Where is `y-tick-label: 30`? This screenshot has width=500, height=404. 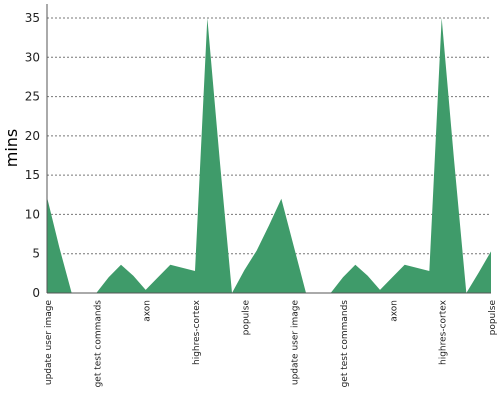 y-tick-label: 30 is located at coordinates (32, 57).